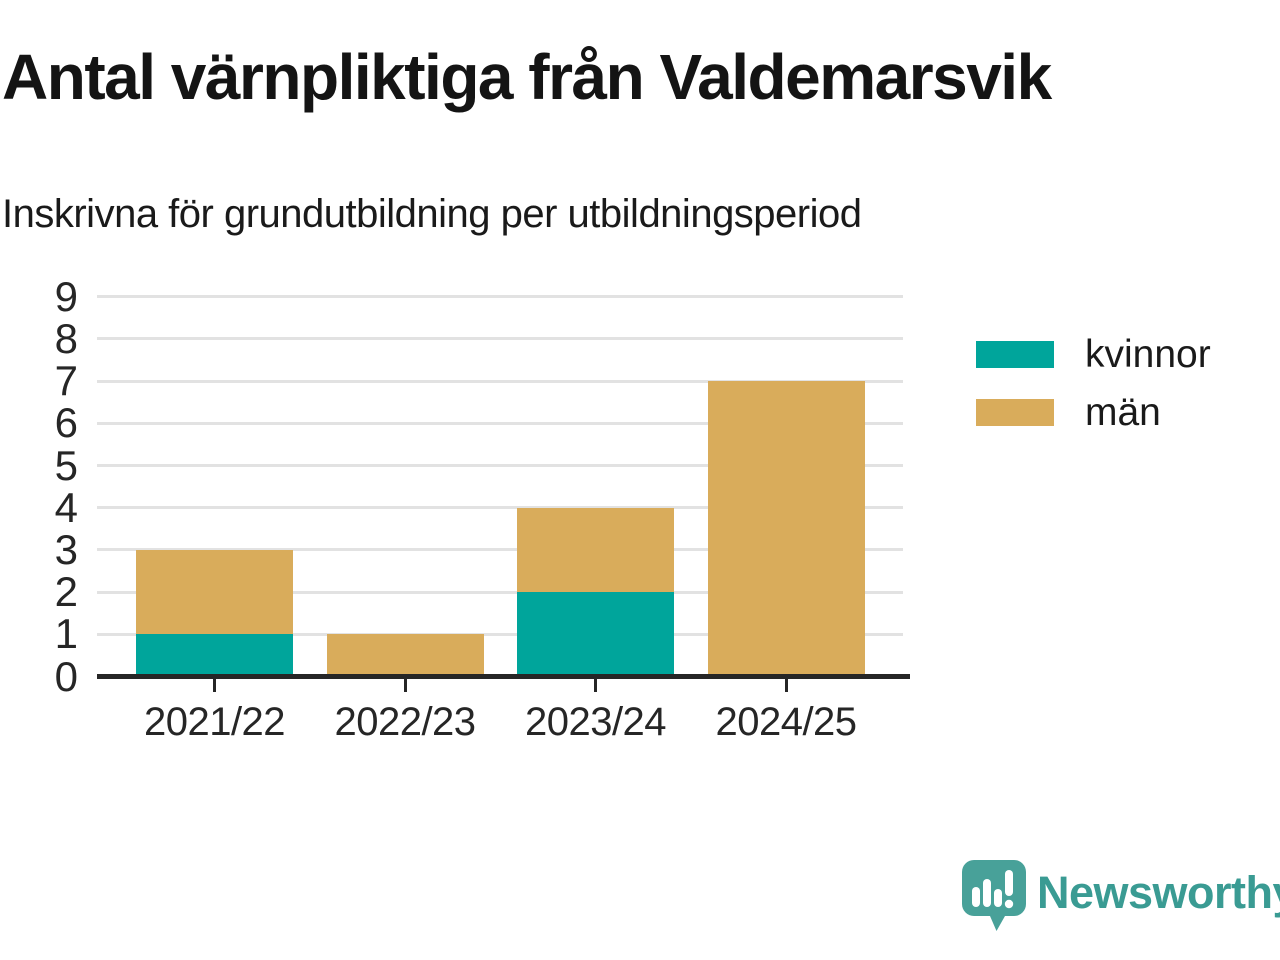 This screenshot has width=1280, height=960. I want to click on y-axis-tick-label: 5, so click(66, 465).